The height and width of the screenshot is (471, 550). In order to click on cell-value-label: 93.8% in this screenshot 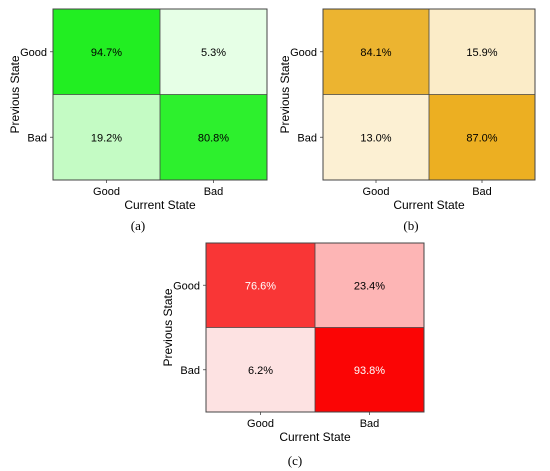, I will do `click(369, 371)`.